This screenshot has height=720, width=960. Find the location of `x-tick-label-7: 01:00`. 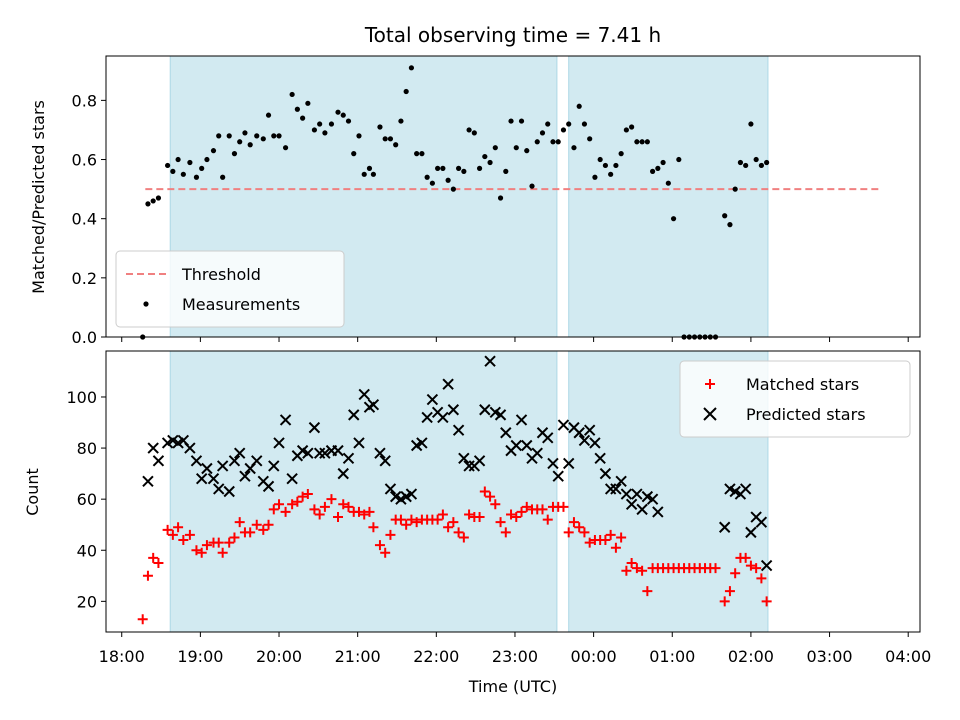

x-tick-label-7: 01:00 is located at coordinates (672, 656).